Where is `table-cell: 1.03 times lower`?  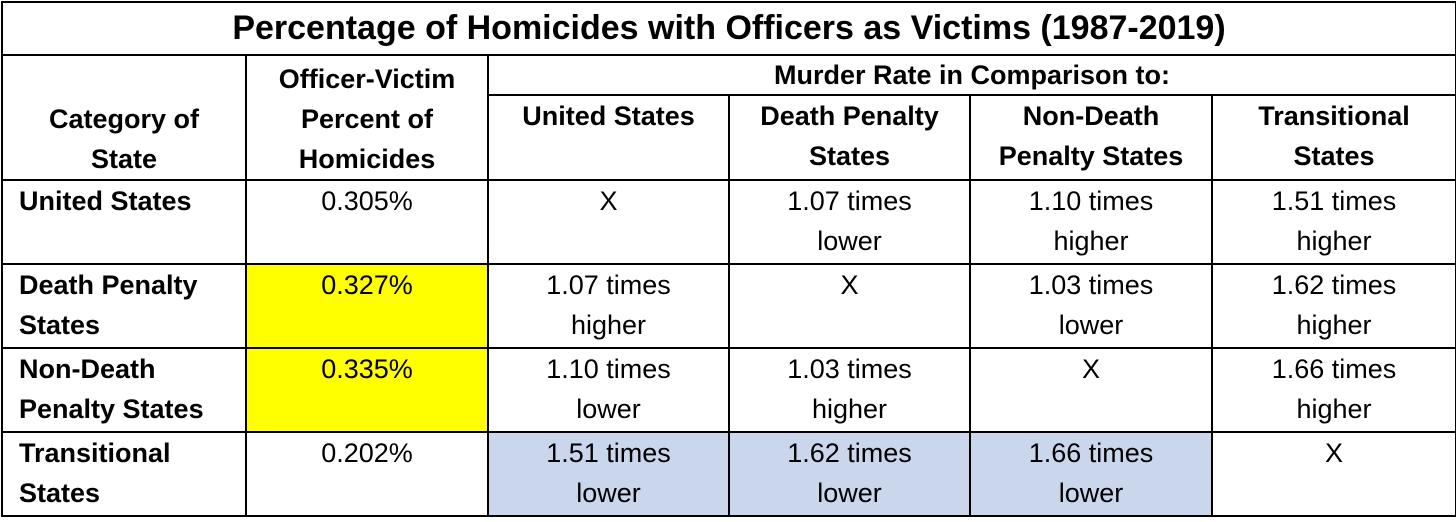
table-cell: 1.03 times lower is located at coordinates (1091, 306).